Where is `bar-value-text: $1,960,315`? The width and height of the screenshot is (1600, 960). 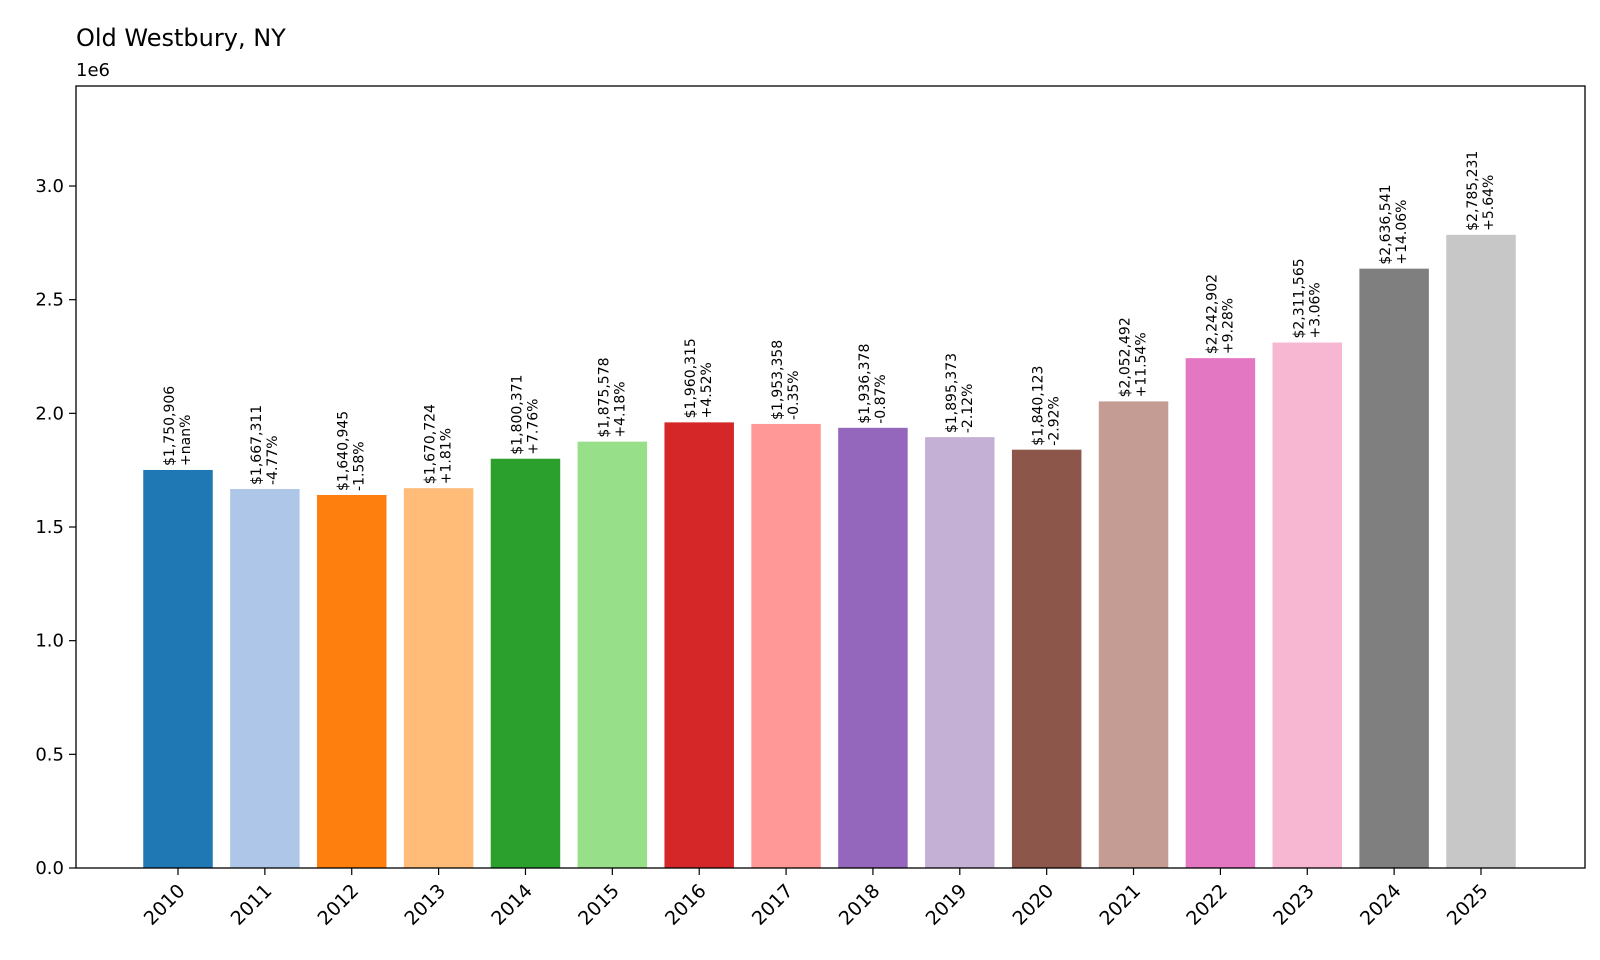 bar-value-text: $1,960,315 is located at coordinates (691, 378).